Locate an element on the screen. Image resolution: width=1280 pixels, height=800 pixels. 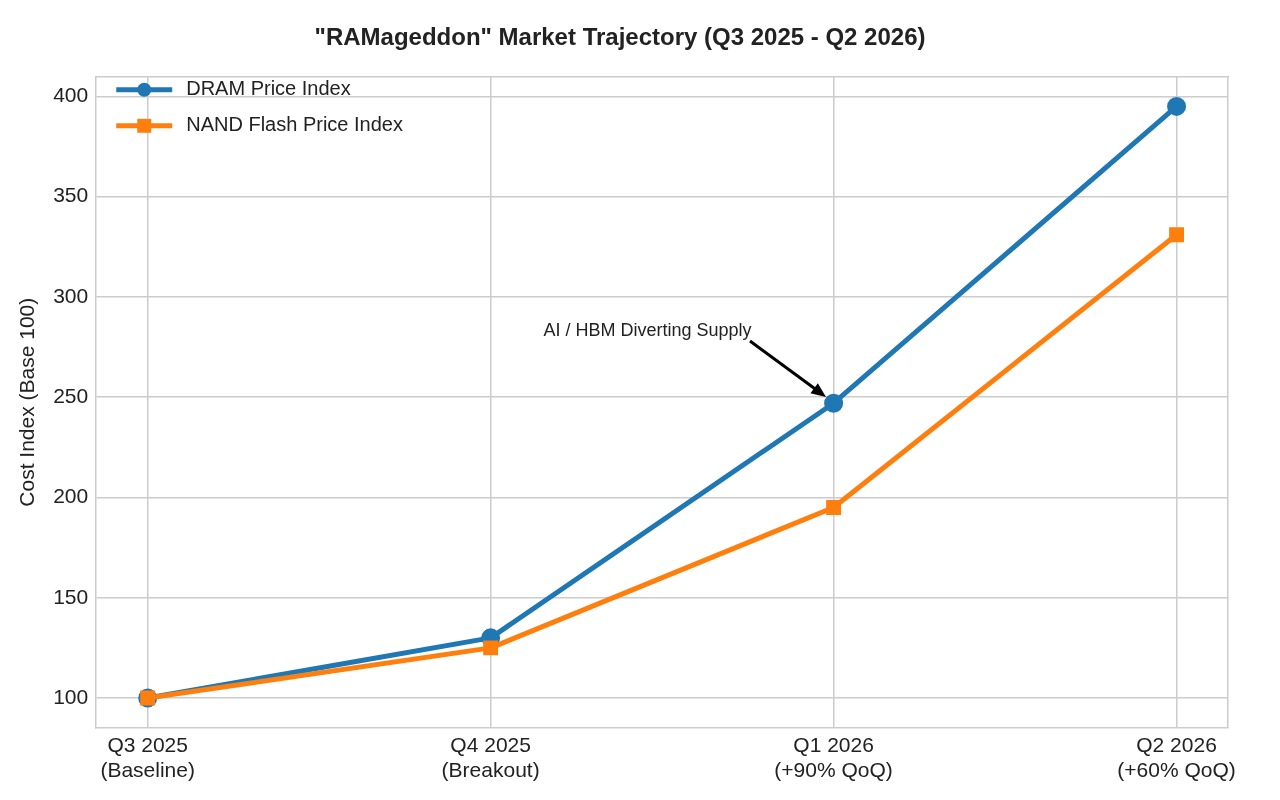
annotation: AI / HBM Diverting Supply is located at coordinates (647, 330).